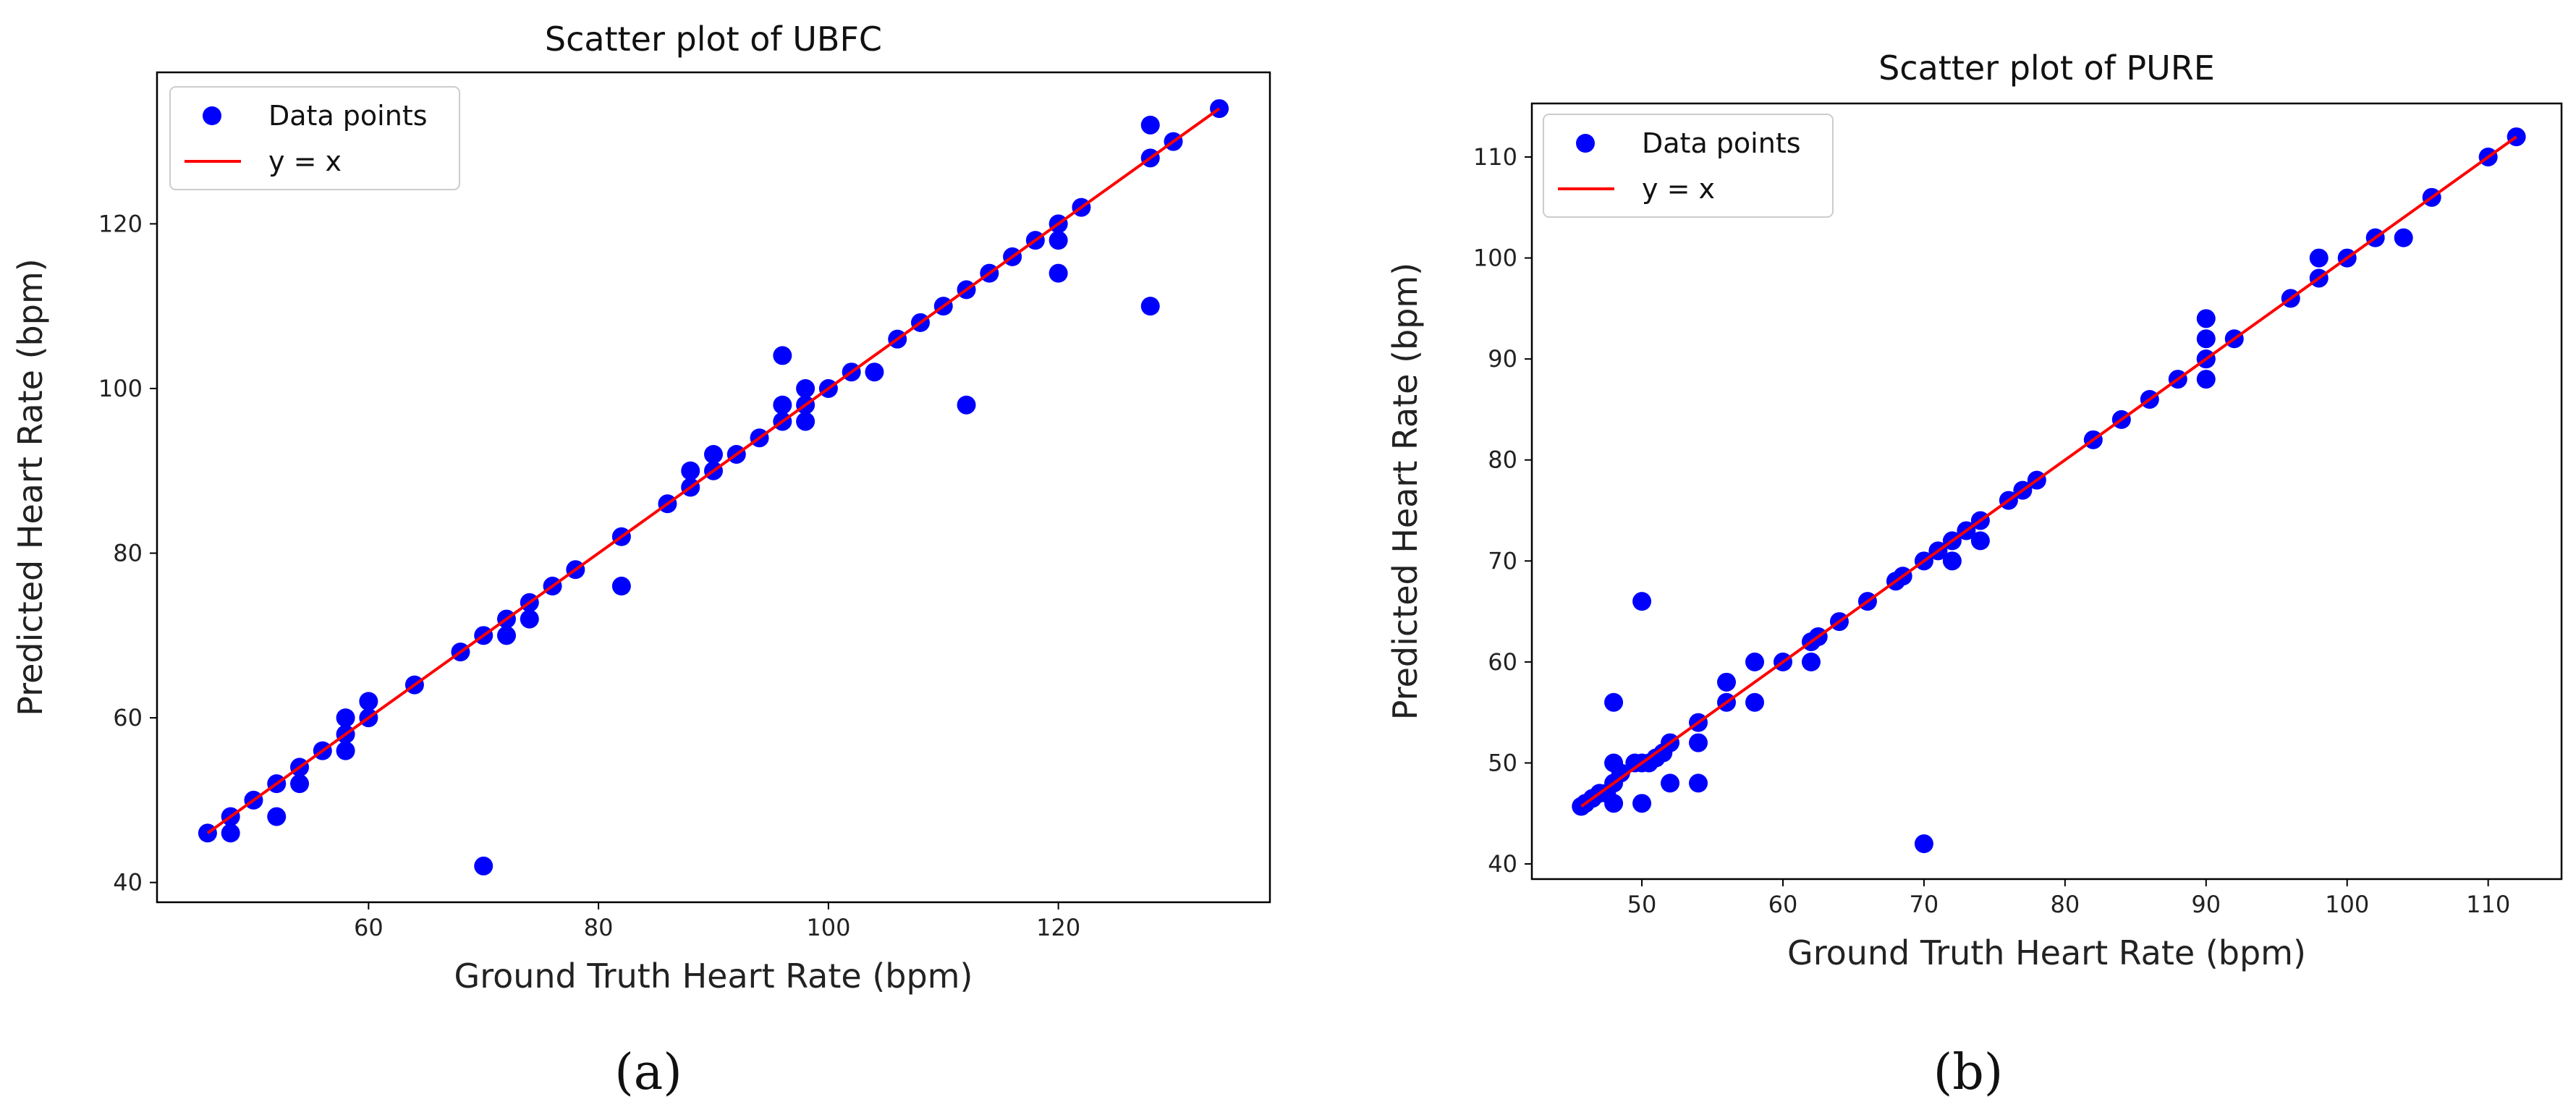 This screenshot has height=1107, width=2576. What do you see at coordinates (1495, 157) in the screenshot?
I see `y-tick-label: 110` at bounding box center [1495, 157].